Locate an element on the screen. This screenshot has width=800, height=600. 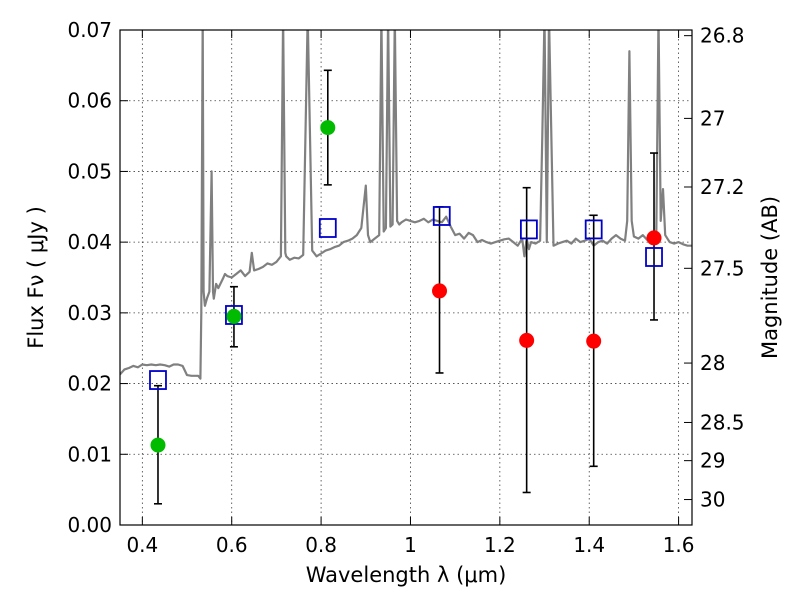
x-tick-label: 0.4 is located at coordinates (142, 545).